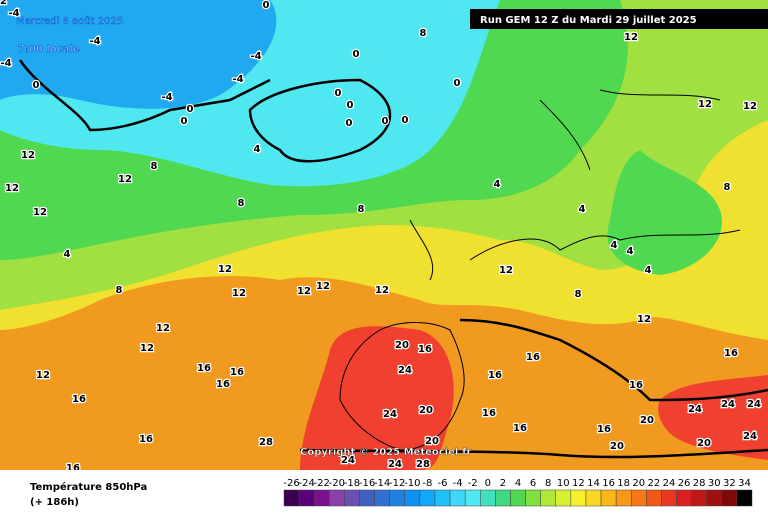 This screenshot has height=516, width=768. Describe the element at coordinates (458, 483) in the screenshot. I see `scale-label: -4` at that location.